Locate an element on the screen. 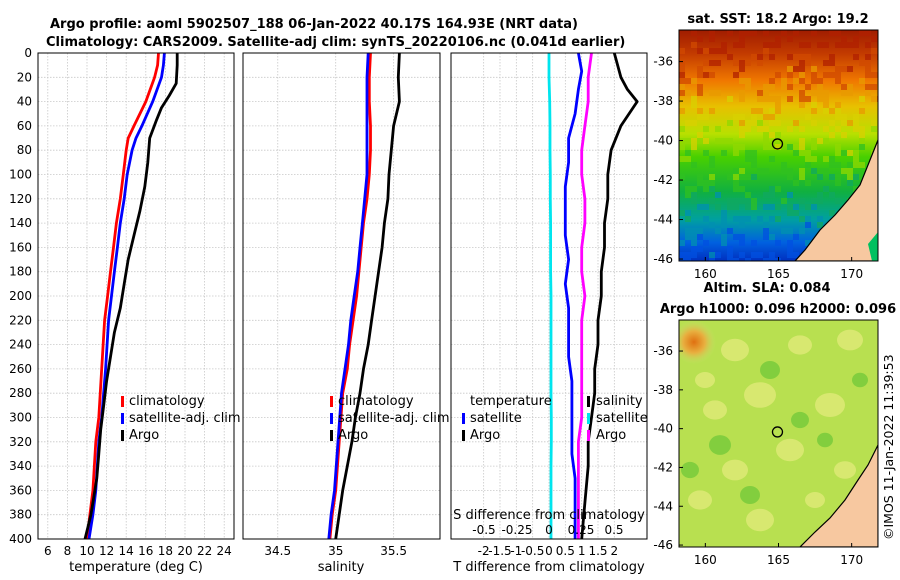 The height and width of the screenshot is (580, 900). series-line-climatology is located at coordinates (122, 296).